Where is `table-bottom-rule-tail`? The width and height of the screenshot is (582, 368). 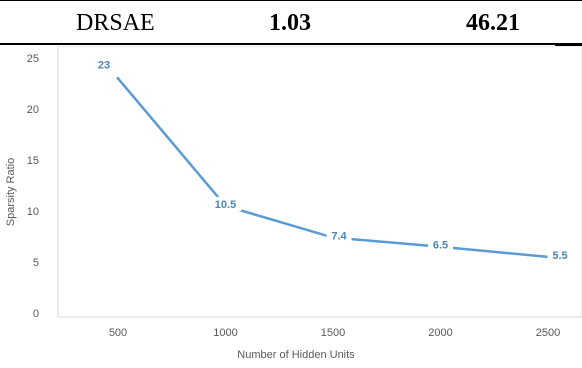 table-bottom-rule-tail is located at coordinates (568, 44).